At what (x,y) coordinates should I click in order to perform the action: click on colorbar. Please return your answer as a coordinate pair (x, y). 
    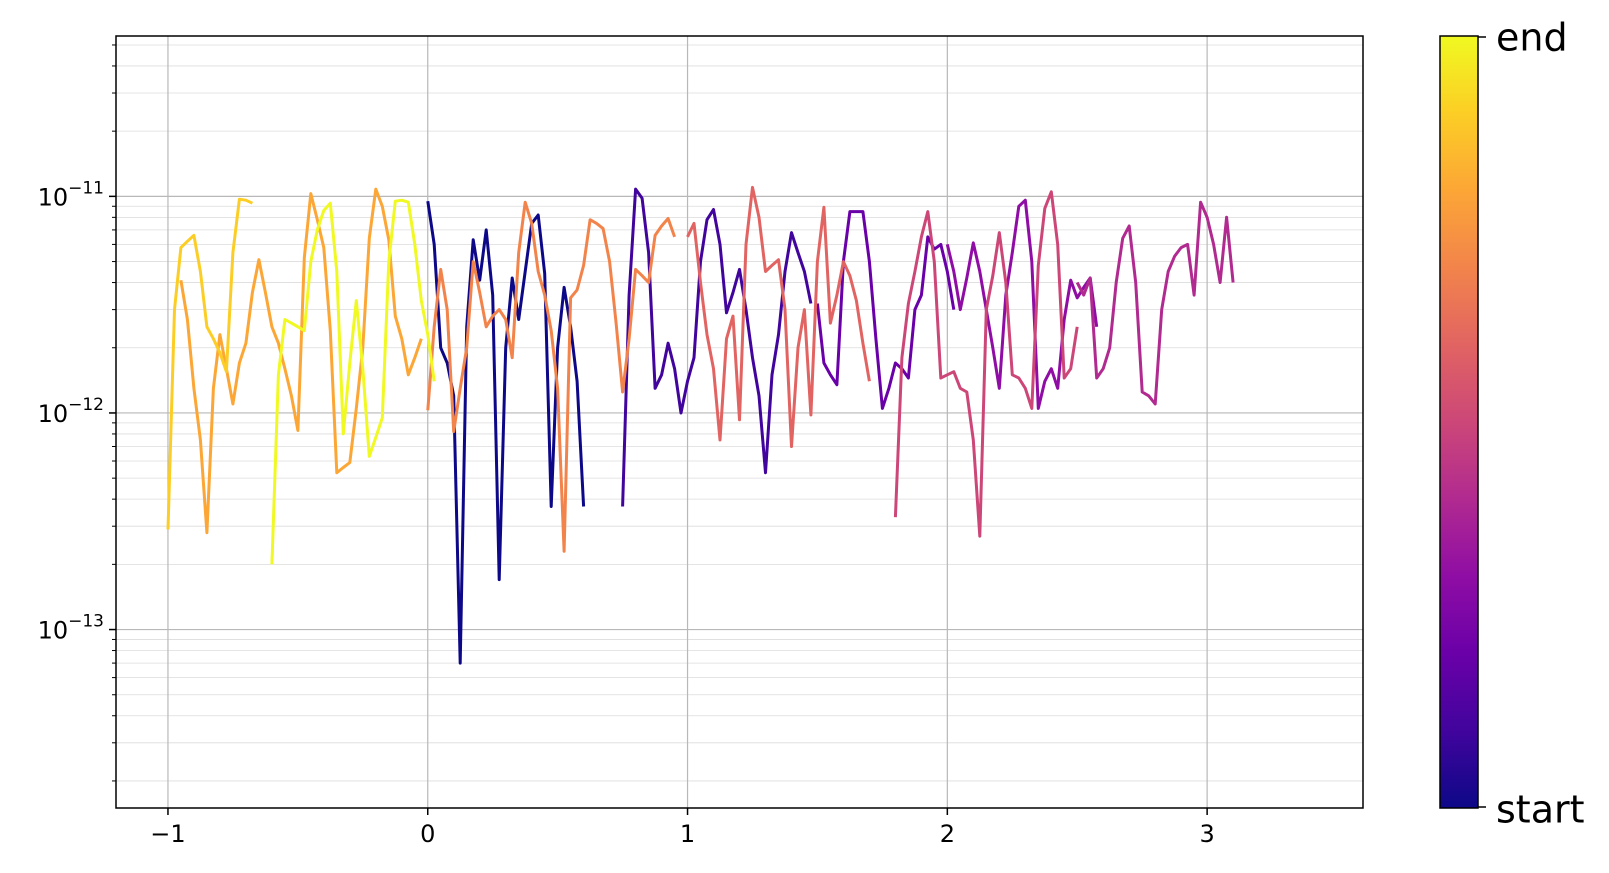
    Looking at the image, I should click on (1459, 422).